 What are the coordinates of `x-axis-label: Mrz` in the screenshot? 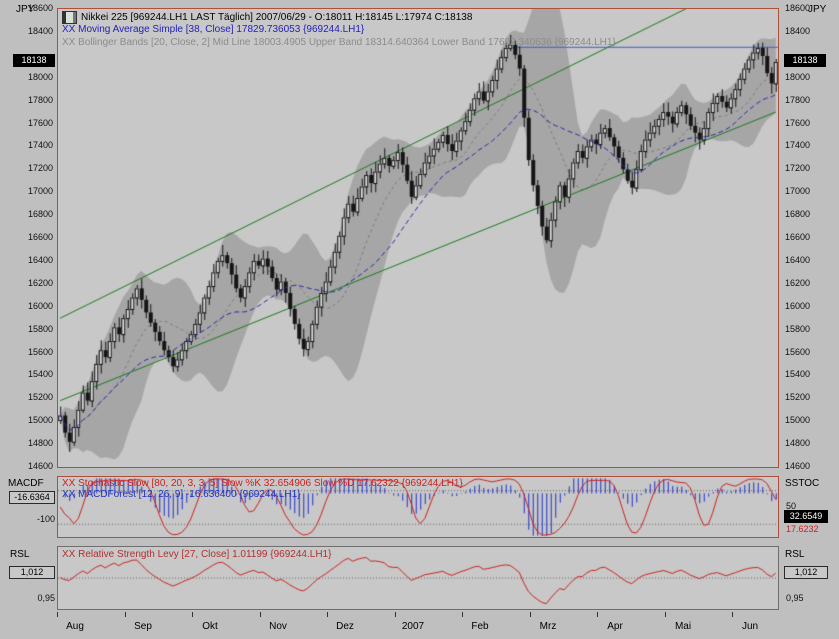 It's located at (548, 626).